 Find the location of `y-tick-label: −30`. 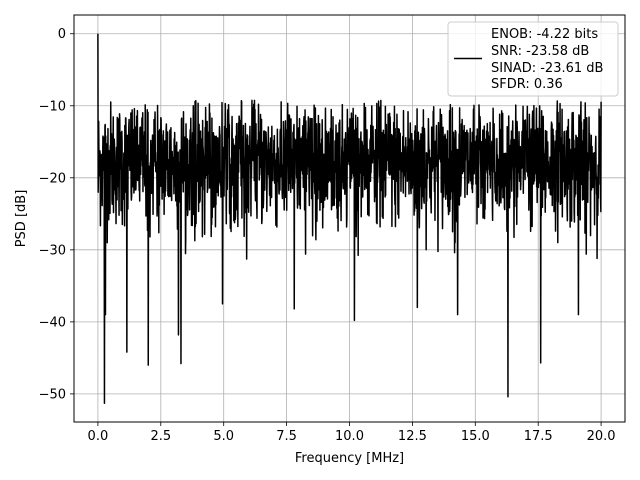

y-tick-label: −30 is located at coordinates (52, 250).